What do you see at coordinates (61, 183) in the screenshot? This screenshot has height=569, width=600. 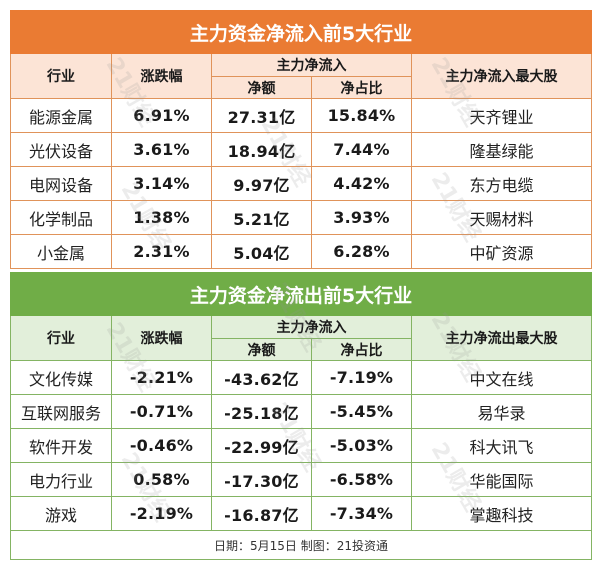 I see `industry-cell: 电网设备` at bounding box center [61, 183].